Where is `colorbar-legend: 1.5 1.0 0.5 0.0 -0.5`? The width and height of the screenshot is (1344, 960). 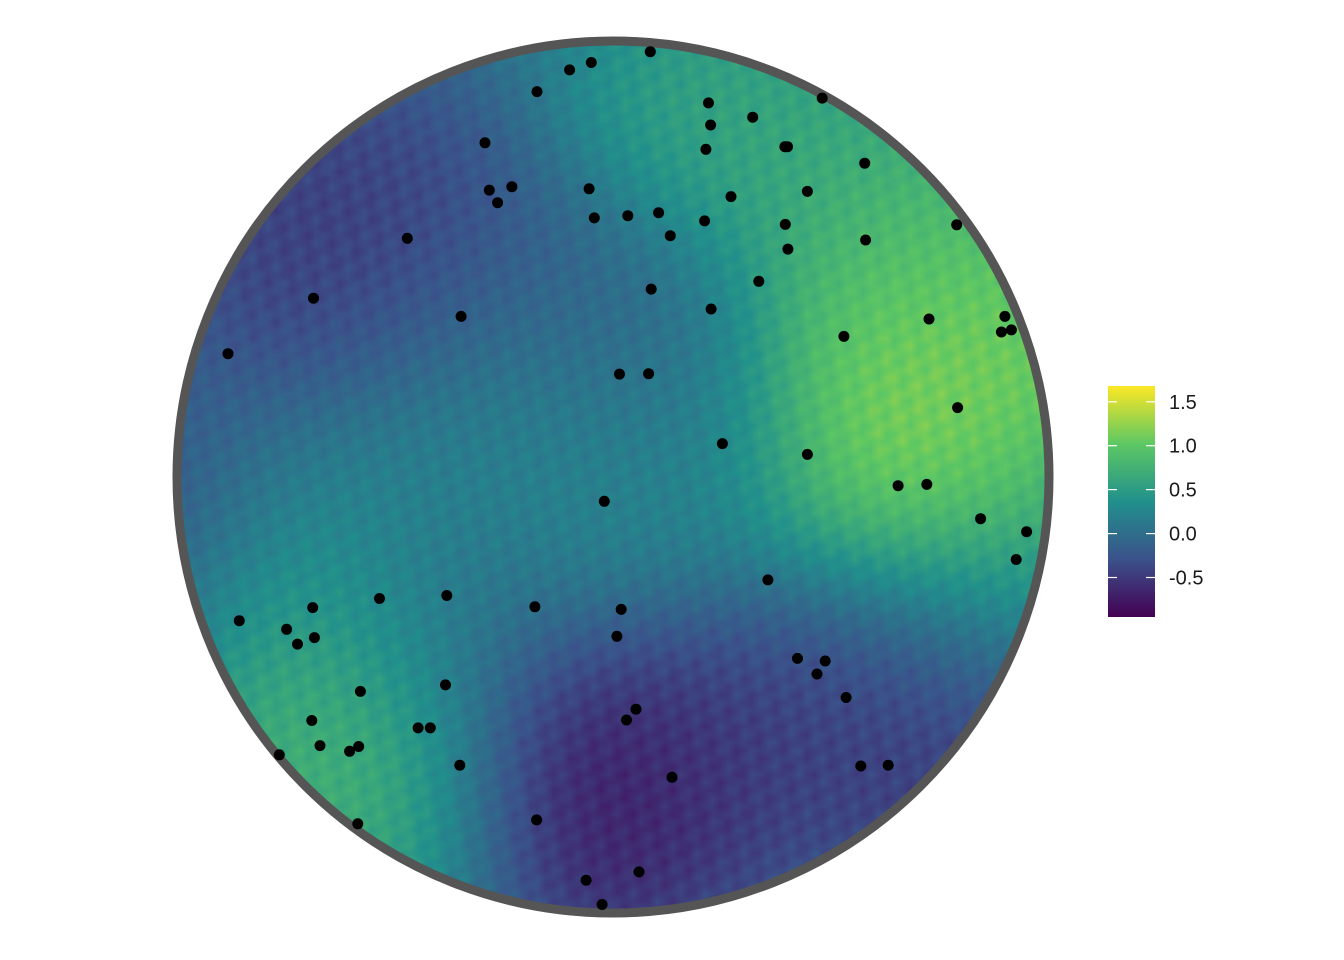
colorbar-legend: 1.5 1.0 0.5 0.0 -0.5 is located at coordinates (1155, 501).